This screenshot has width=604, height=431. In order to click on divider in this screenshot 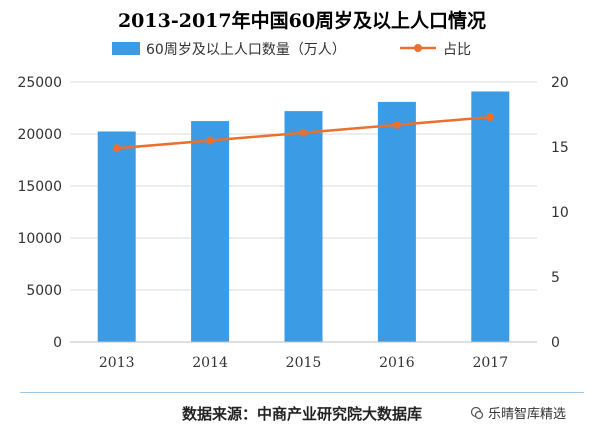, I will do `click(302, 392)`.